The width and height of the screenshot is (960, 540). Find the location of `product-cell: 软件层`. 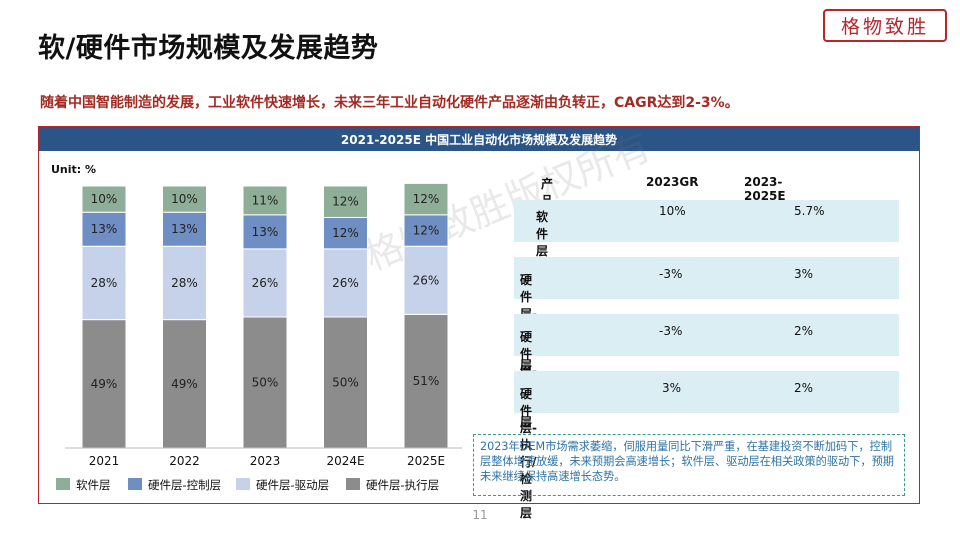

product-cell: 软件层 is located at coordinates (542, 234).